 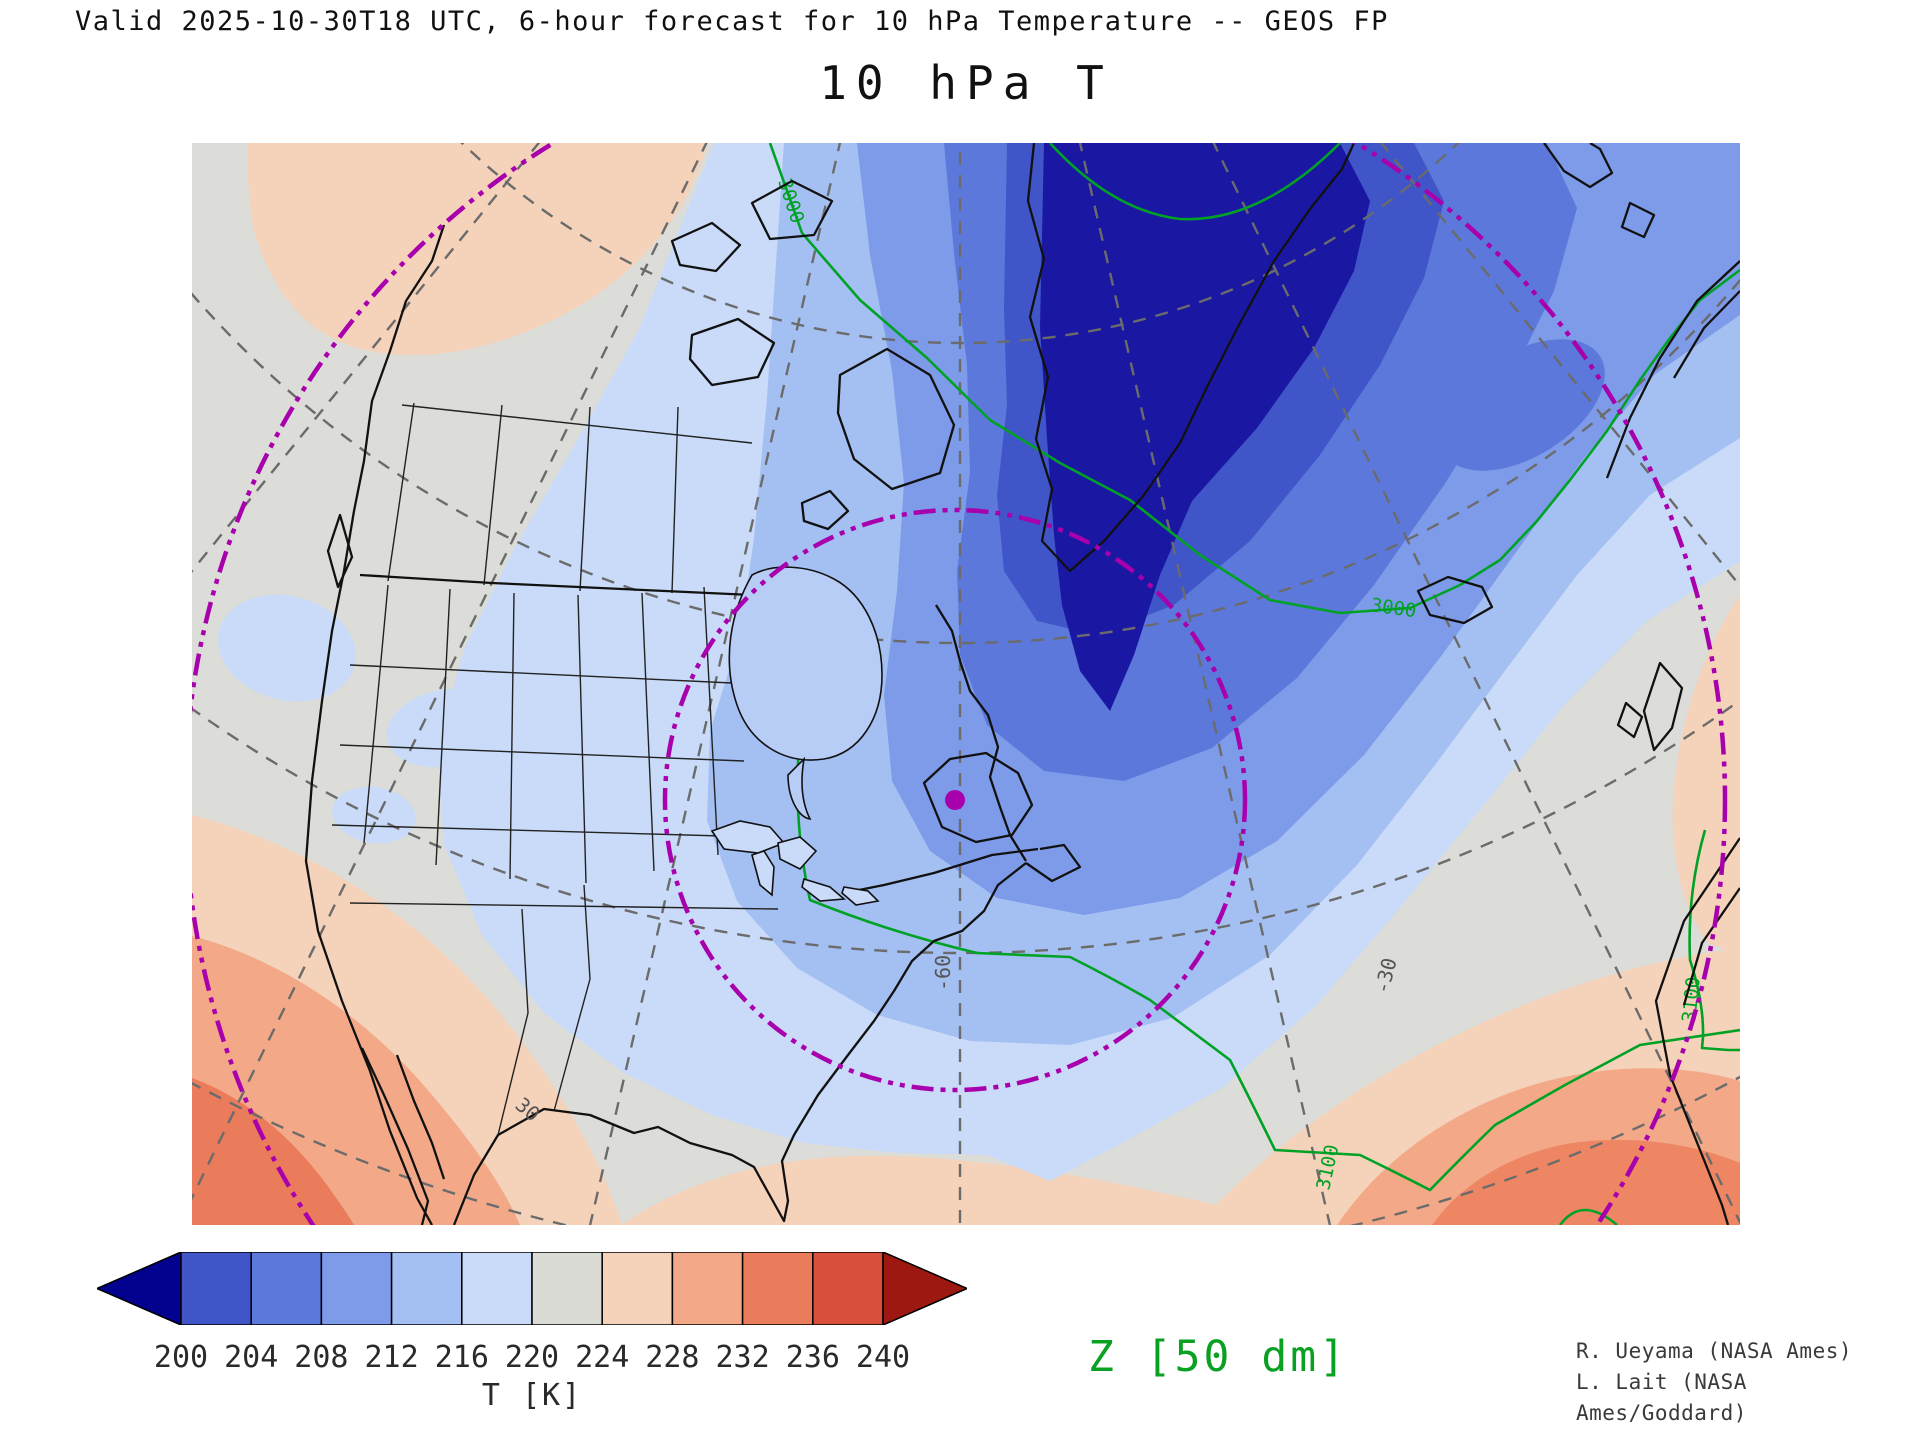 I want to click on station-dot, so click(x=955, y=800).